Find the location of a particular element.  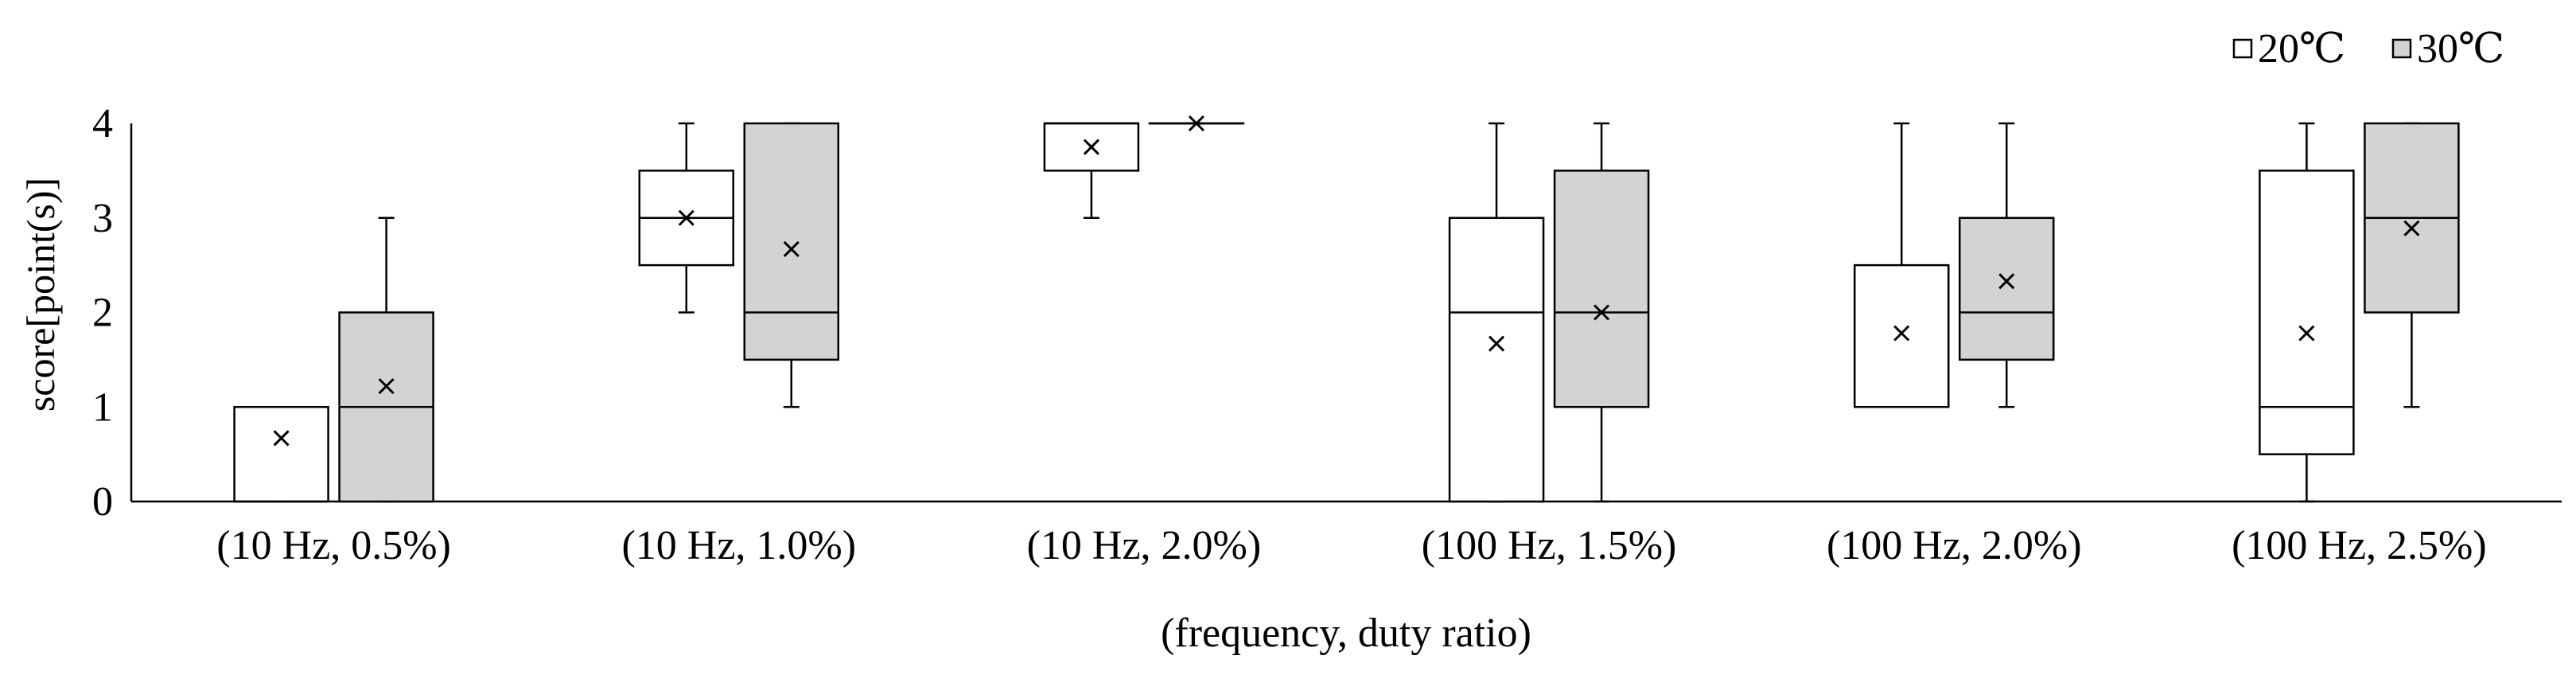

legend-swatch-30c is located at coordinates (2401, 49).